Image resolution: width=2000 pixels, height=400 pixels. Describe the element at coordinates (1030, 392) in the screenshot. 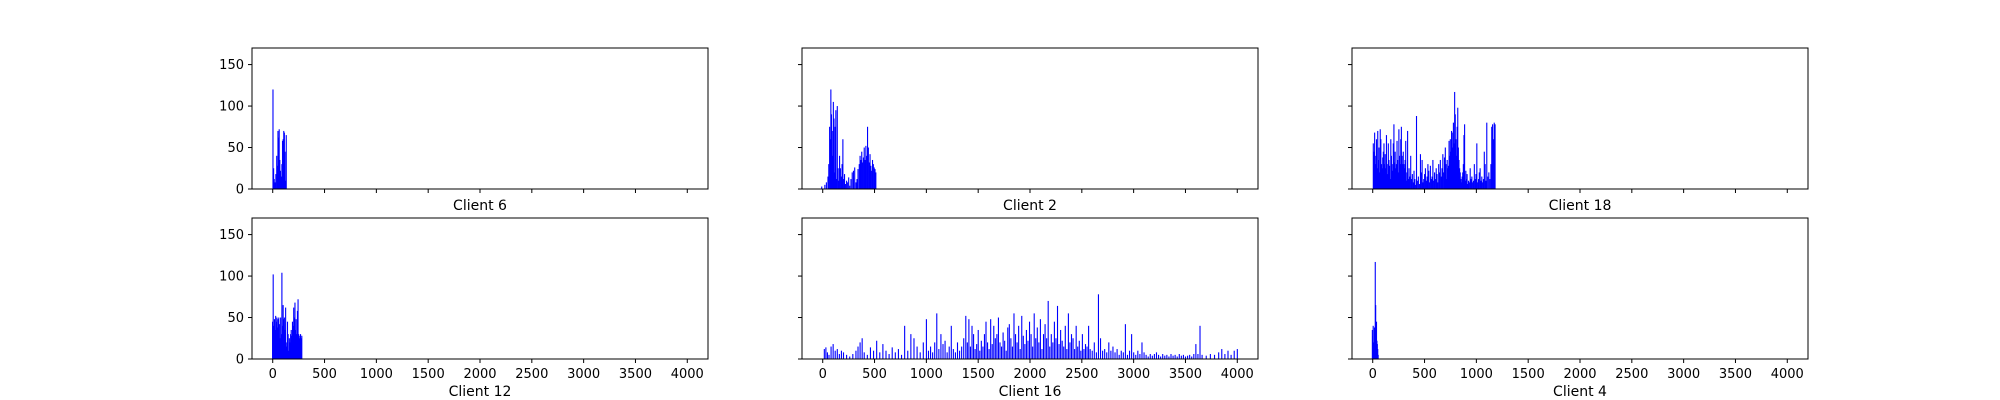

I see `x-axis-label: Client 16` at that location.